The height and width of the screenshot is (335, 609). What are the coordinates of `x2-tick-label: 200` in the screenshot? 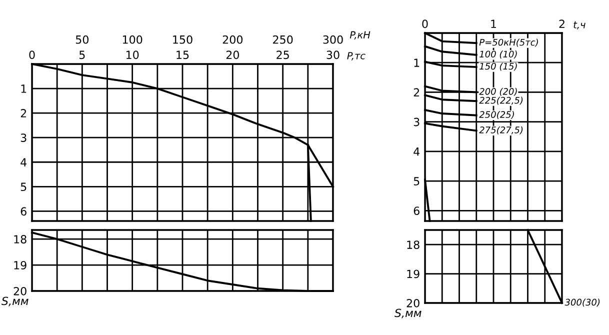 It's located at (232, 39).